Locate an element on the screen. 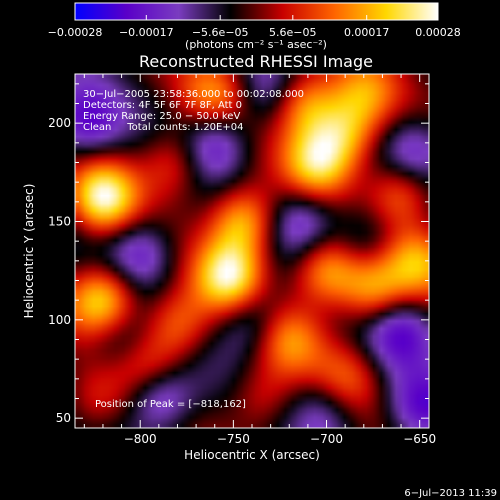 The width and height of the screenshot is (500, 500). colorbar-tick-label: 5.6e−05 is located at coordinates (292, 32).